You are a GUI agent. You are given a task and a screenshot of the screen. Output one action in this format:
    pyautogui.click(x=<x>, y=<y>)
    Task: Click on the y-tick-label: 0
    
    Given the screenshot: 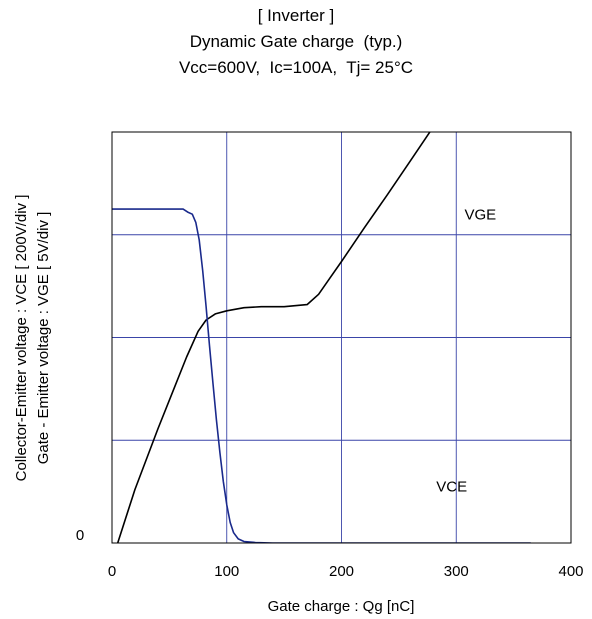 What is the action you would take?
    pyautogui.click(x=80, y=535)
    